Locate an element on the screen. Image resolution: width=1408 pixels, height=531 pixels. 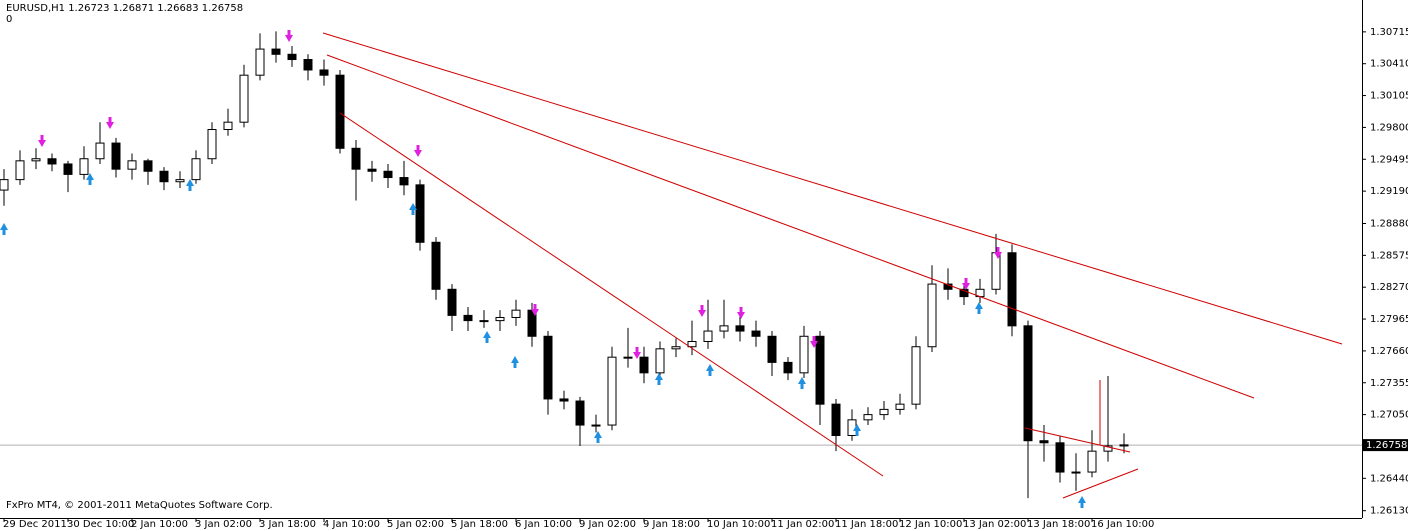
x-tick-label: 9 Jan 02:00 is located at coordinates (607, 524).